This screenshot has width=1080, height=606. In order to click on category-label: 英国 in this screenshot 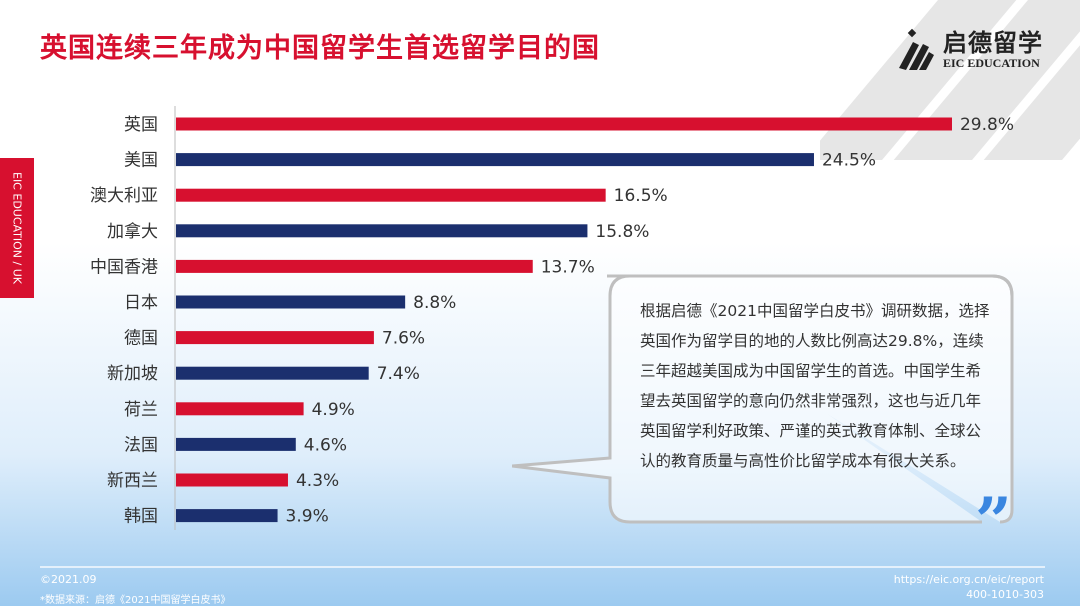, I will do `click(141, 125)`.